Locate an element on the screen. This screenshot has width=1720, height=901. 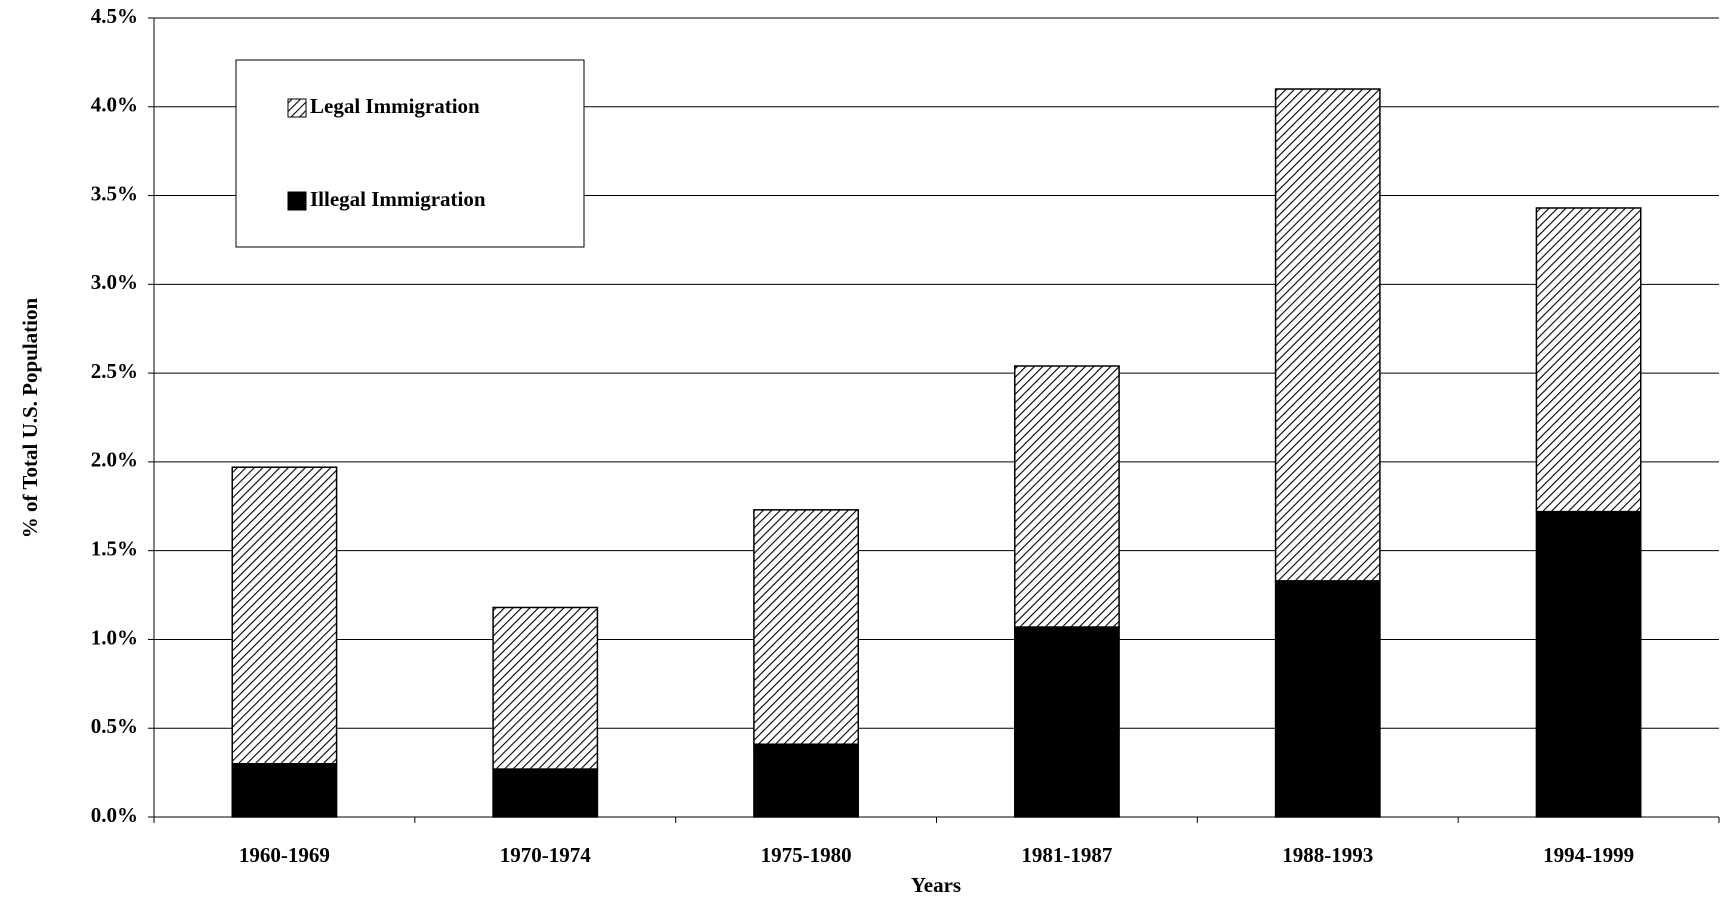
y-tick-label: 0.5% is located at coordinates (114, 726).